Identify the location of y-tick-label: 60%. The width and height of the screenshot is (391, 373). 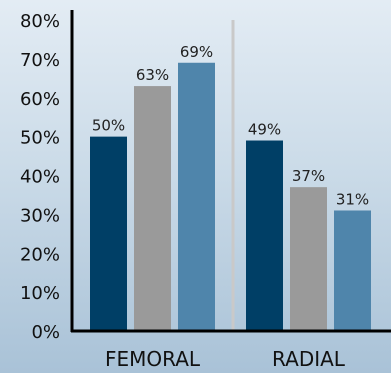
(40, 99).